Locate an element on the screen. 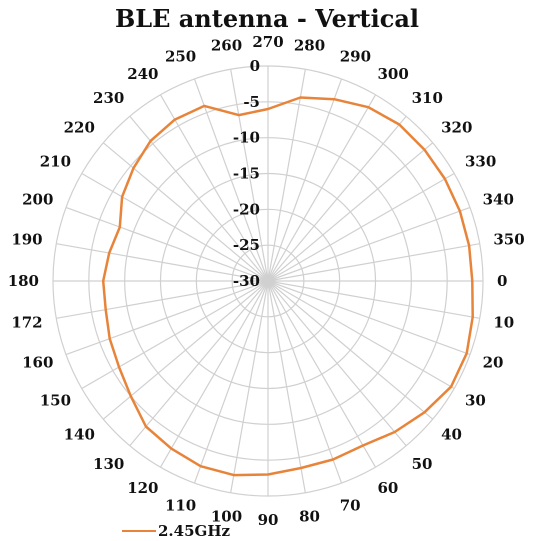 This screenshot has width=534, height=541. angle-label: 70 is located at coordinates (350, 506).